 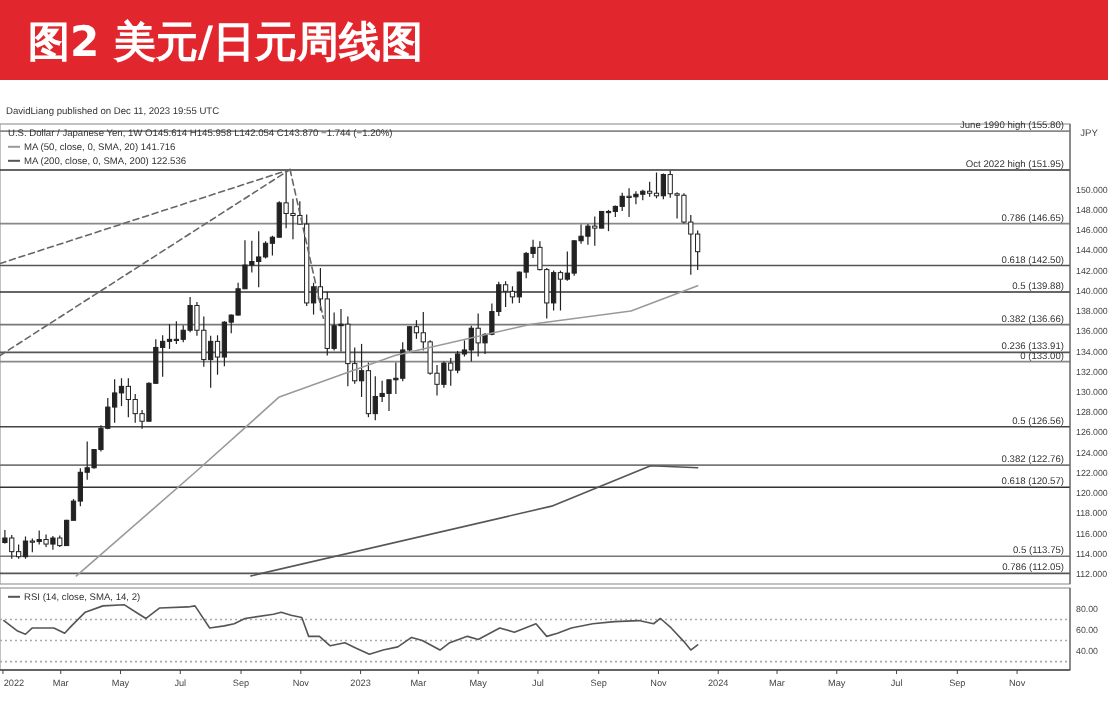 I want to click on chart-title: 图2 美元/日元周线图, so click(x=226, y=42).